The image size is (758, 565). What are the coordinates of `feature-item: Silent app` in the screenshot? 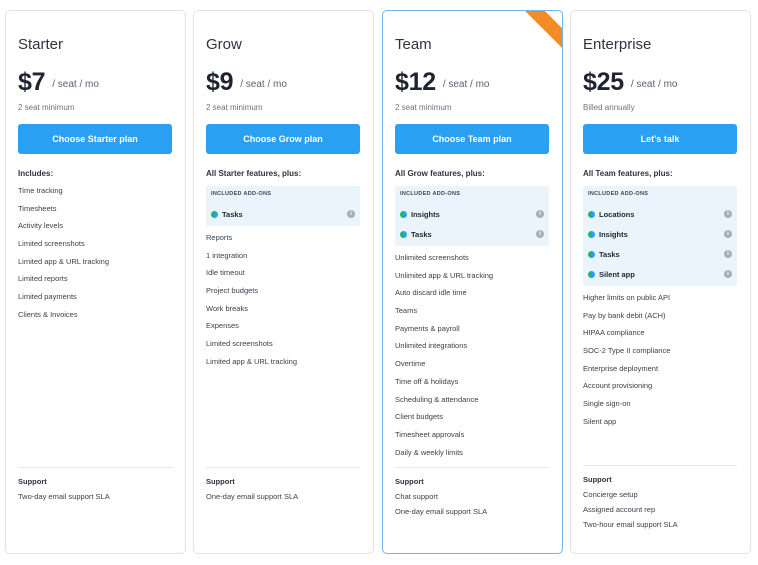 It's located at (600, 421).